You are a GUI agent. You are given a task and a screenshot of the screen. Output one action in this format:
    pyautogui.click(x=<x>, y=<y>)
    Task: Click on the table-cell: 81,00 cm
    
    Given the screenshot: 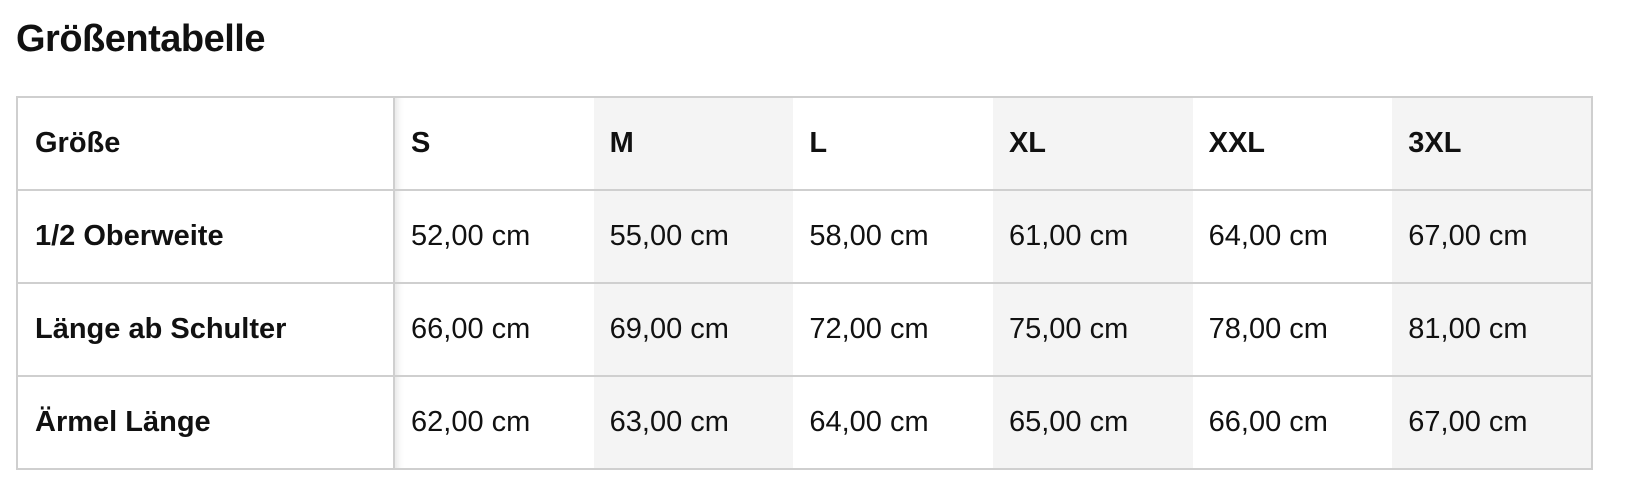 What is the action you would take?
    pyautogui.click(x=1492, y=329)
    